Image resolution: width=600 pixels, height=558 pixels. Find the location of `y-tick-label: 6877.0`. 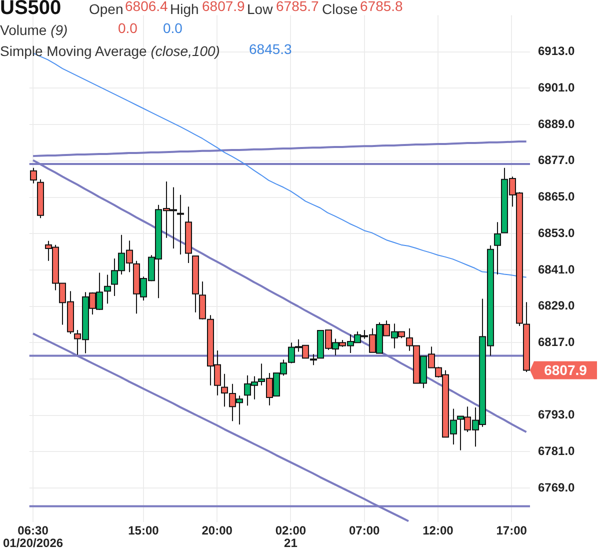

y-tick-label: 6877.0 is located at coordinates (557, 160).